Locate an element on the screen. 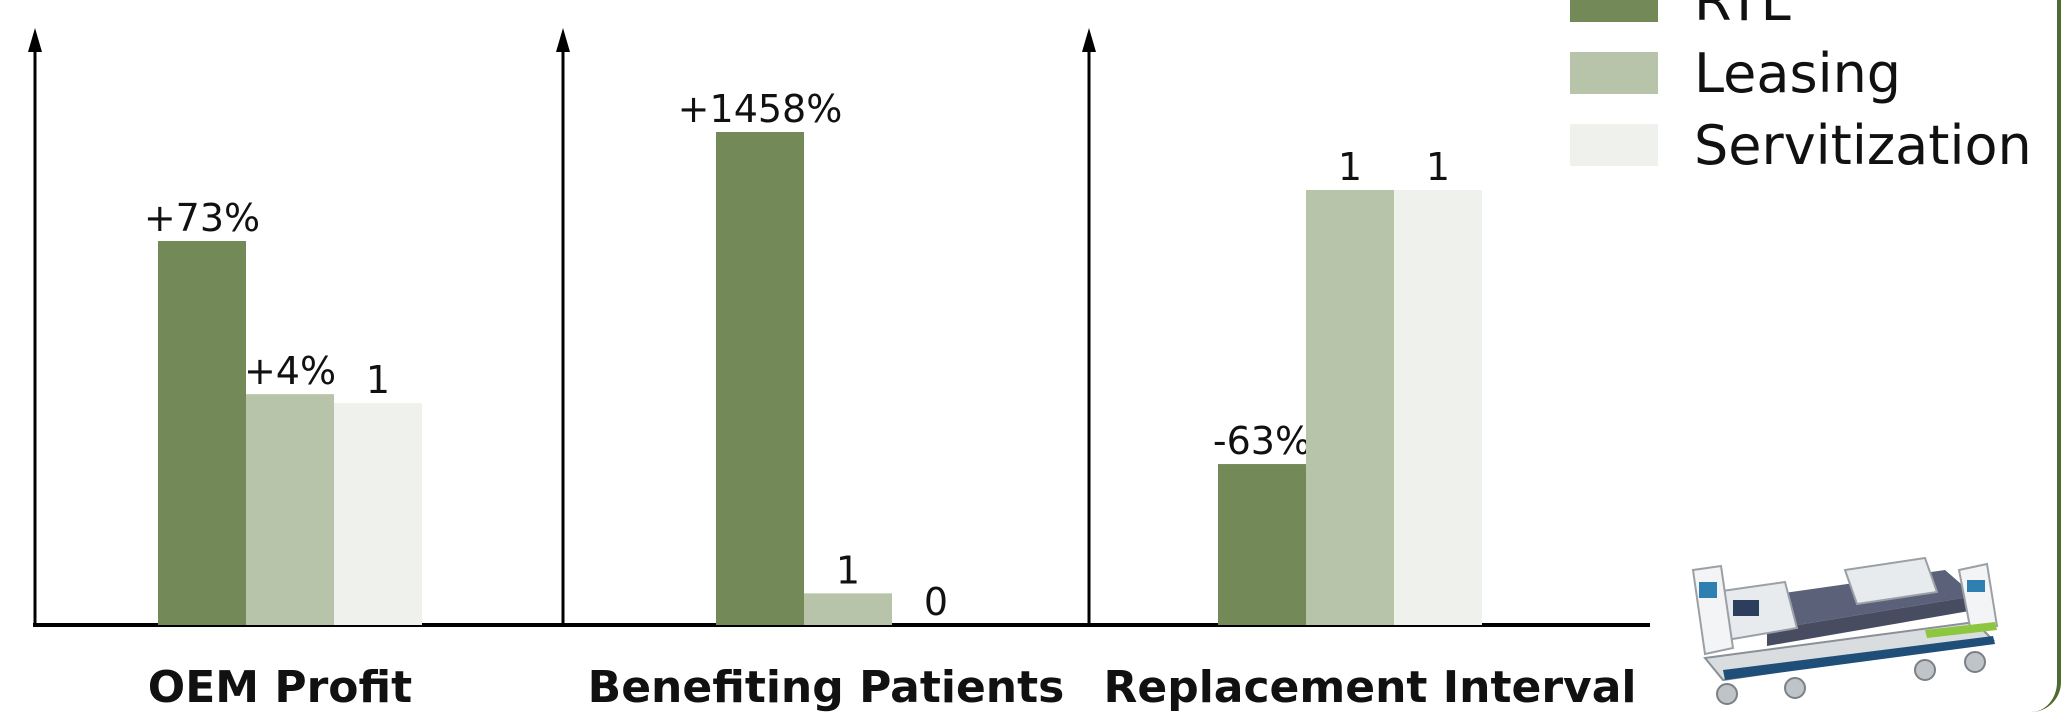 The width and height of the screenshot is (2061, 712). category-label-oem-profit: OEM Profit is located at coordinates (280, 687).